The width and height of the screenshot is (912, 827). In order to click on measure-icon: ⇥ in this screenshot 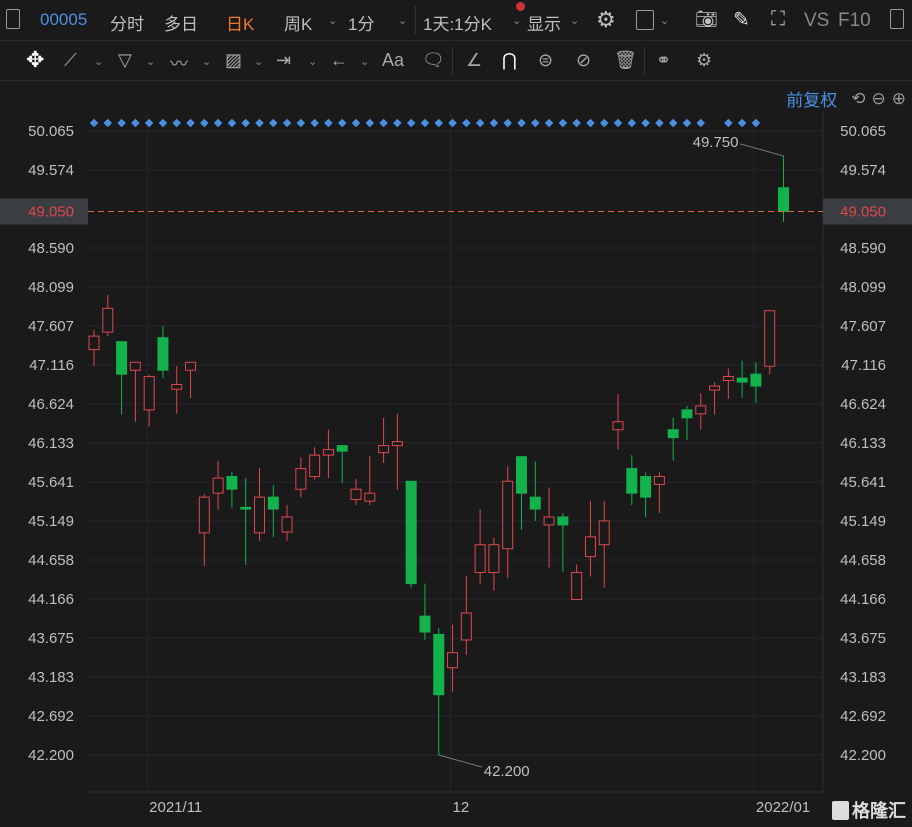, I will do `click(284, 60)`.